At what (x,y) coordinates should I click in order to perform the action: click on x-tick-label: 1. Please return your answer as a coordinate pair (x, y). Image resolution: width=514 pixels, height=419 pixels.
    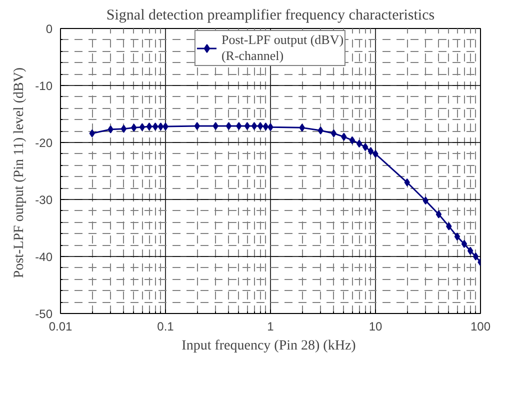
    Looking at the image, I should click on (270, 327).